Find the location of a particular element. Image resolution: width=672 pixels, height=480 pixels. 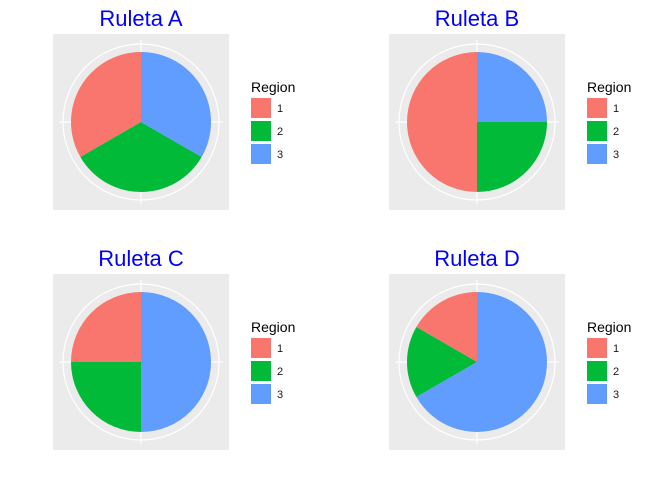

chart-title: Ruleta C is located at coordinates (141, 258).